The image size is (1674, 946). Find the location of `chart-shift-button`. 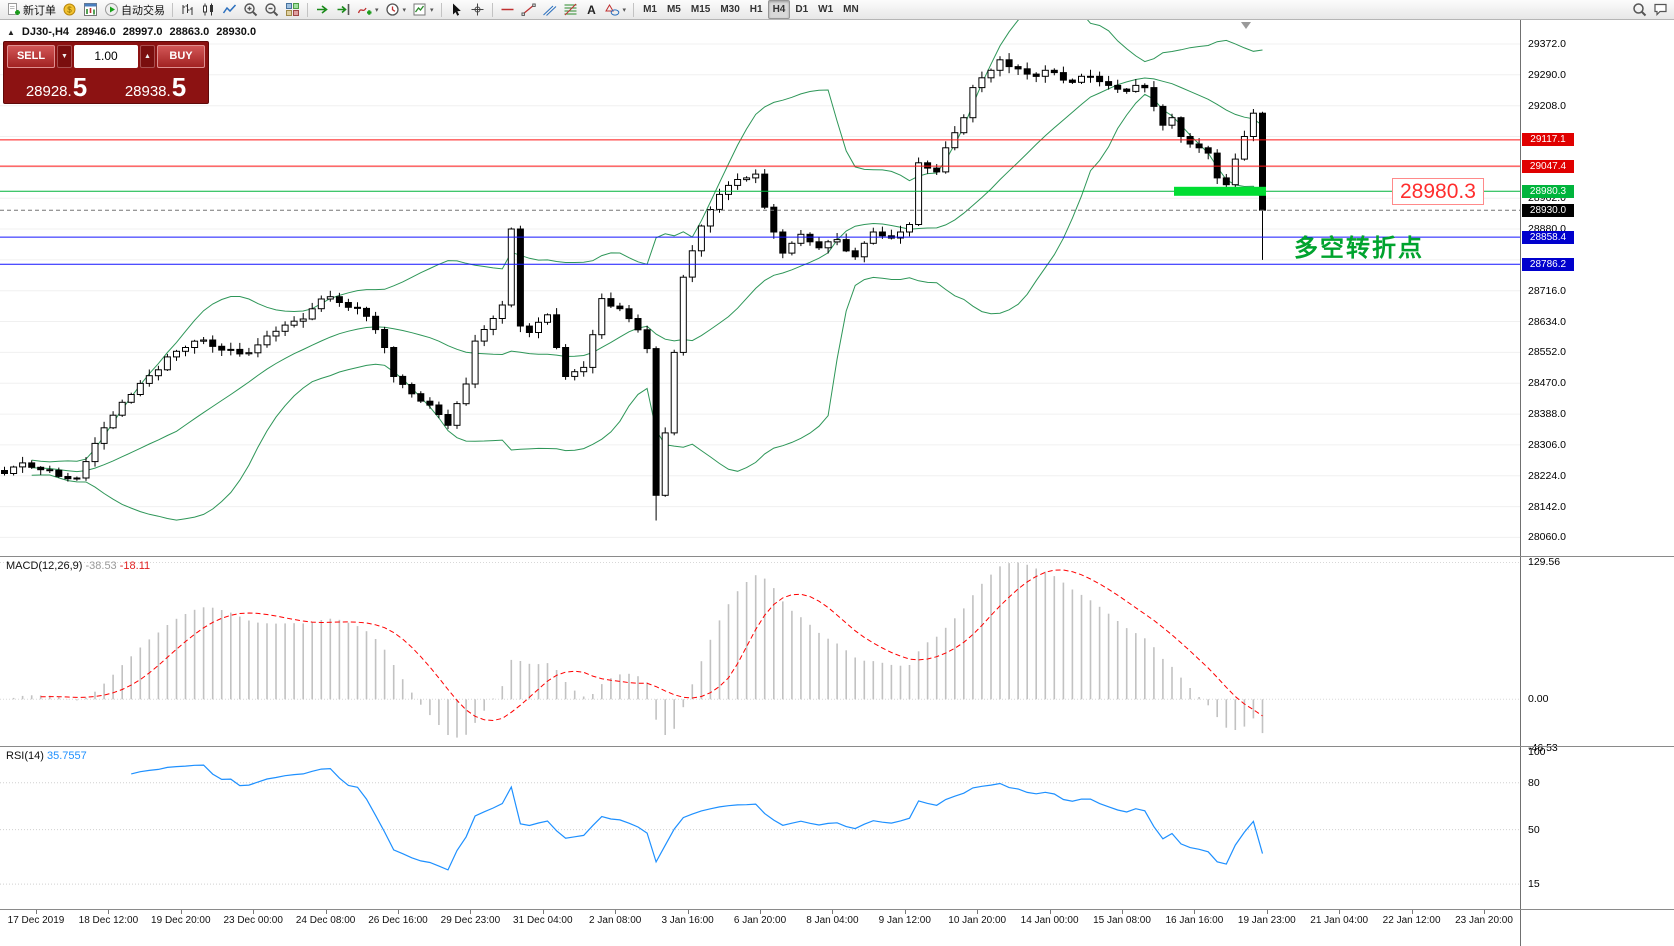

chart-shift-button is located at coordinates (343, 9).